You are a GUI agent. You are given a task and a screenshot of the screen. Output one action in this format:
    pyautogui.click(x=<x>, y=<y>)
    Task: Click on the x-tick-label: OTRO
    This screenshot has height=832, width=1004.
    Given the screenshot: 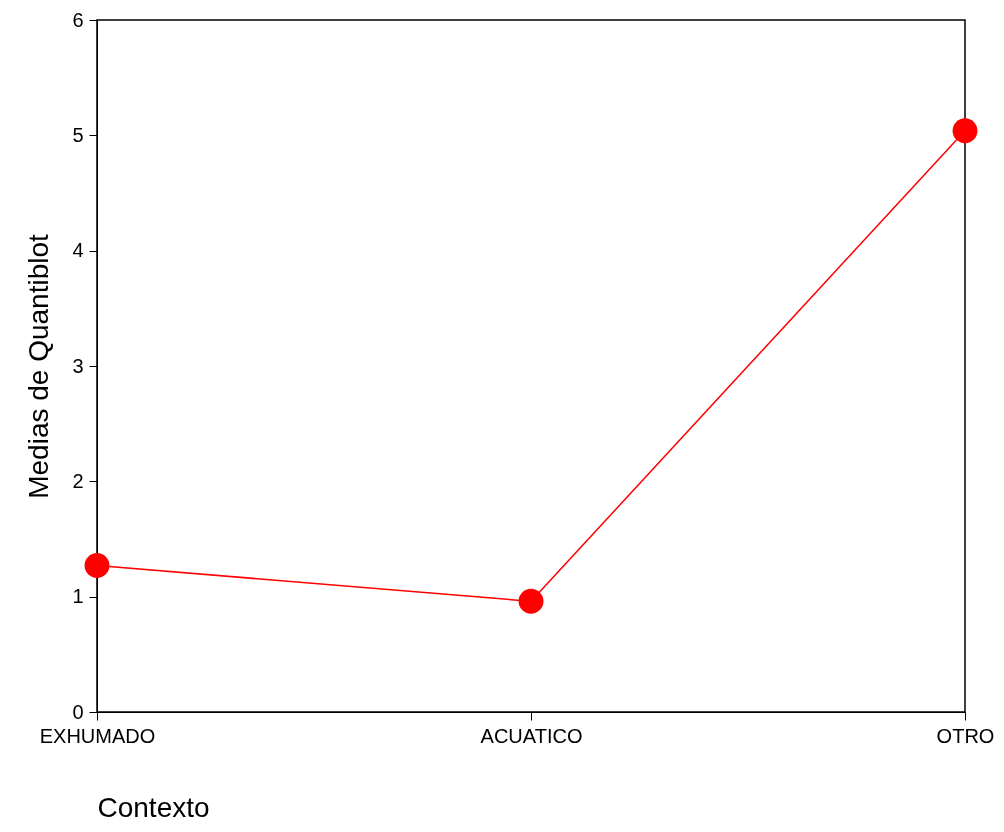 What is the action you would take?
    pyautogui.click(x=965, y=735)
    